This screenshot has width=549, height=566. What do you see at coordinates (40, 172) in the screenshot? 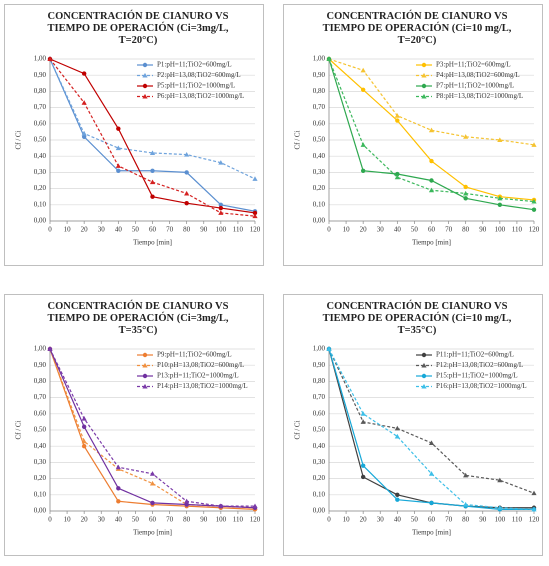
I see `y-tick-label: 0,30` at bounding box center [40, 172].